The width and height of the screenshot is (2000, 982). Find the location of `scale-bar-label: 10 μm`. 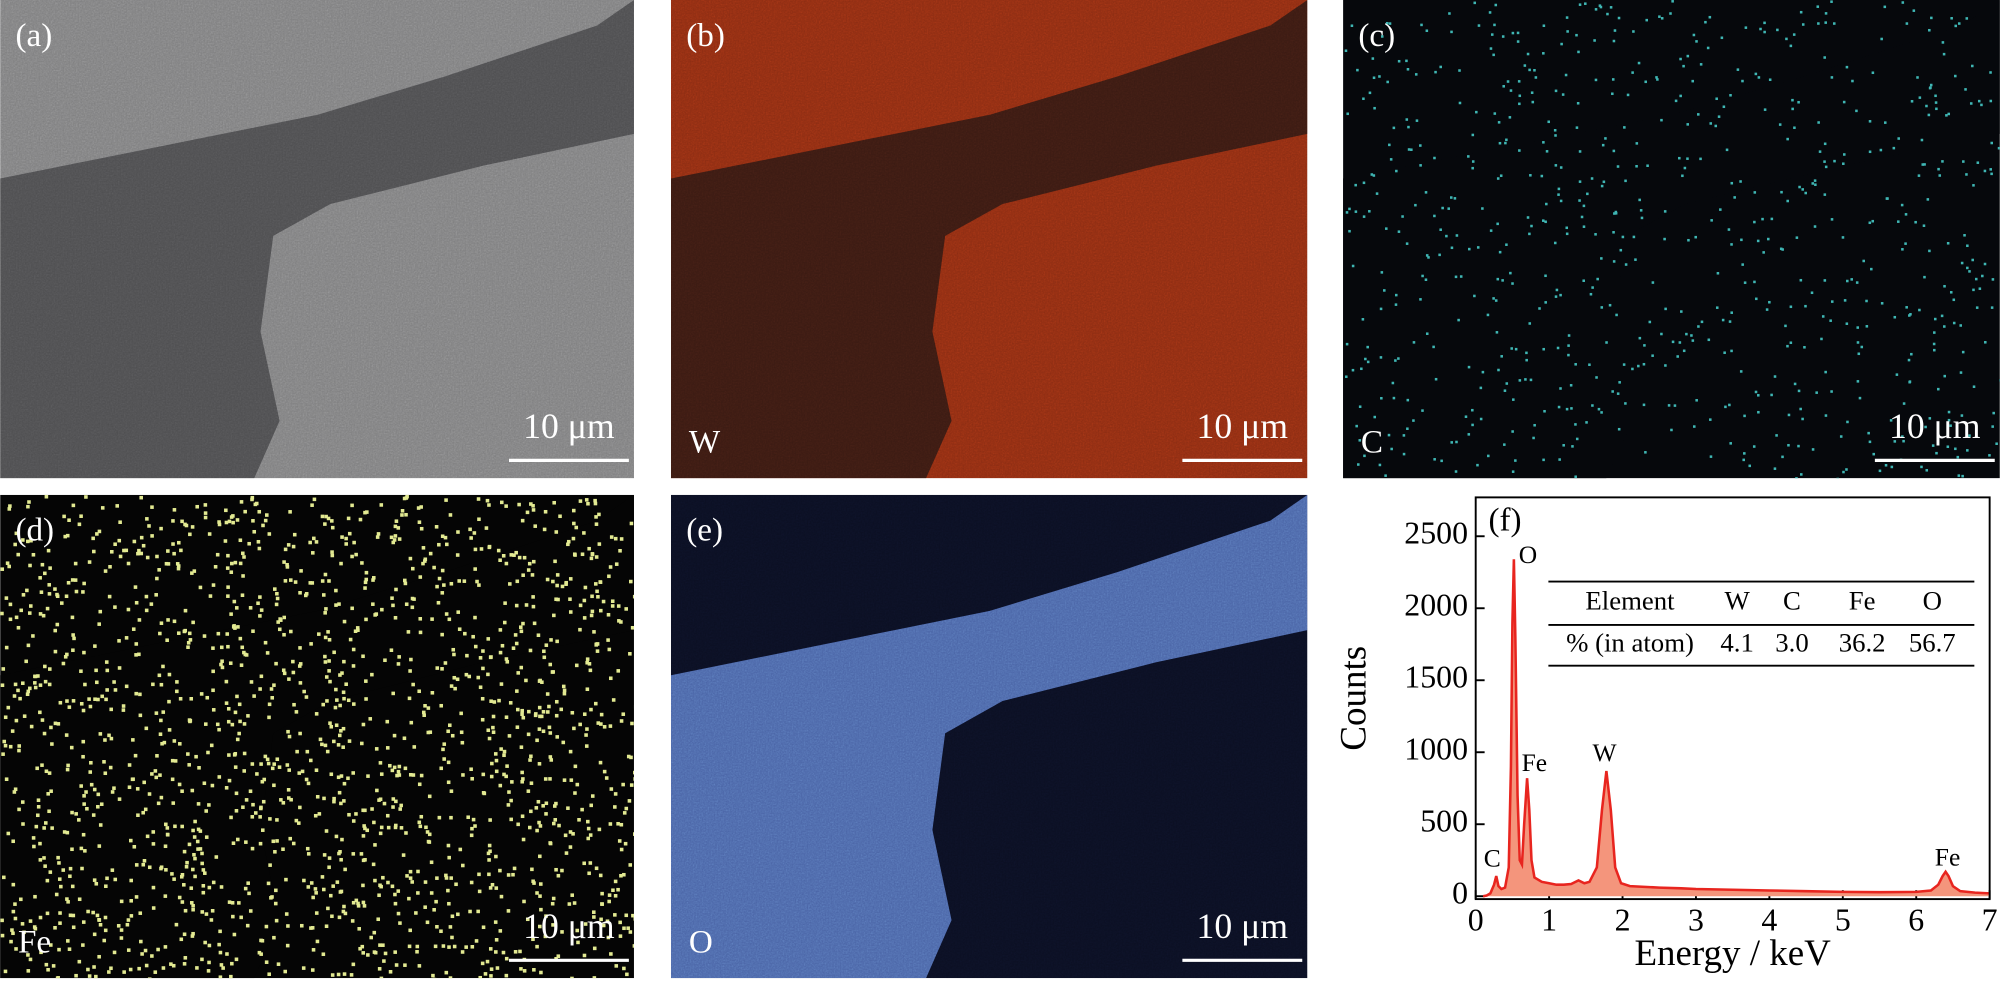

scale-bar-label: 10 μm is located at coordinates (1243, 926).